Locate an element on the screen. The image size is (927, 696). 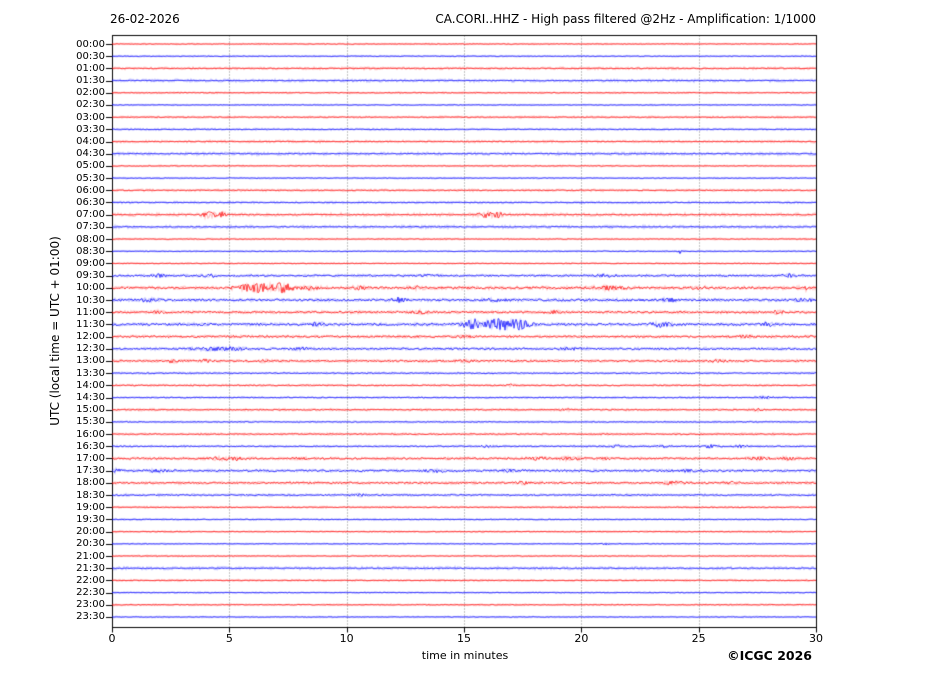
y-tick-label-10-30: 10:30 is located at coordinates (90, 300).